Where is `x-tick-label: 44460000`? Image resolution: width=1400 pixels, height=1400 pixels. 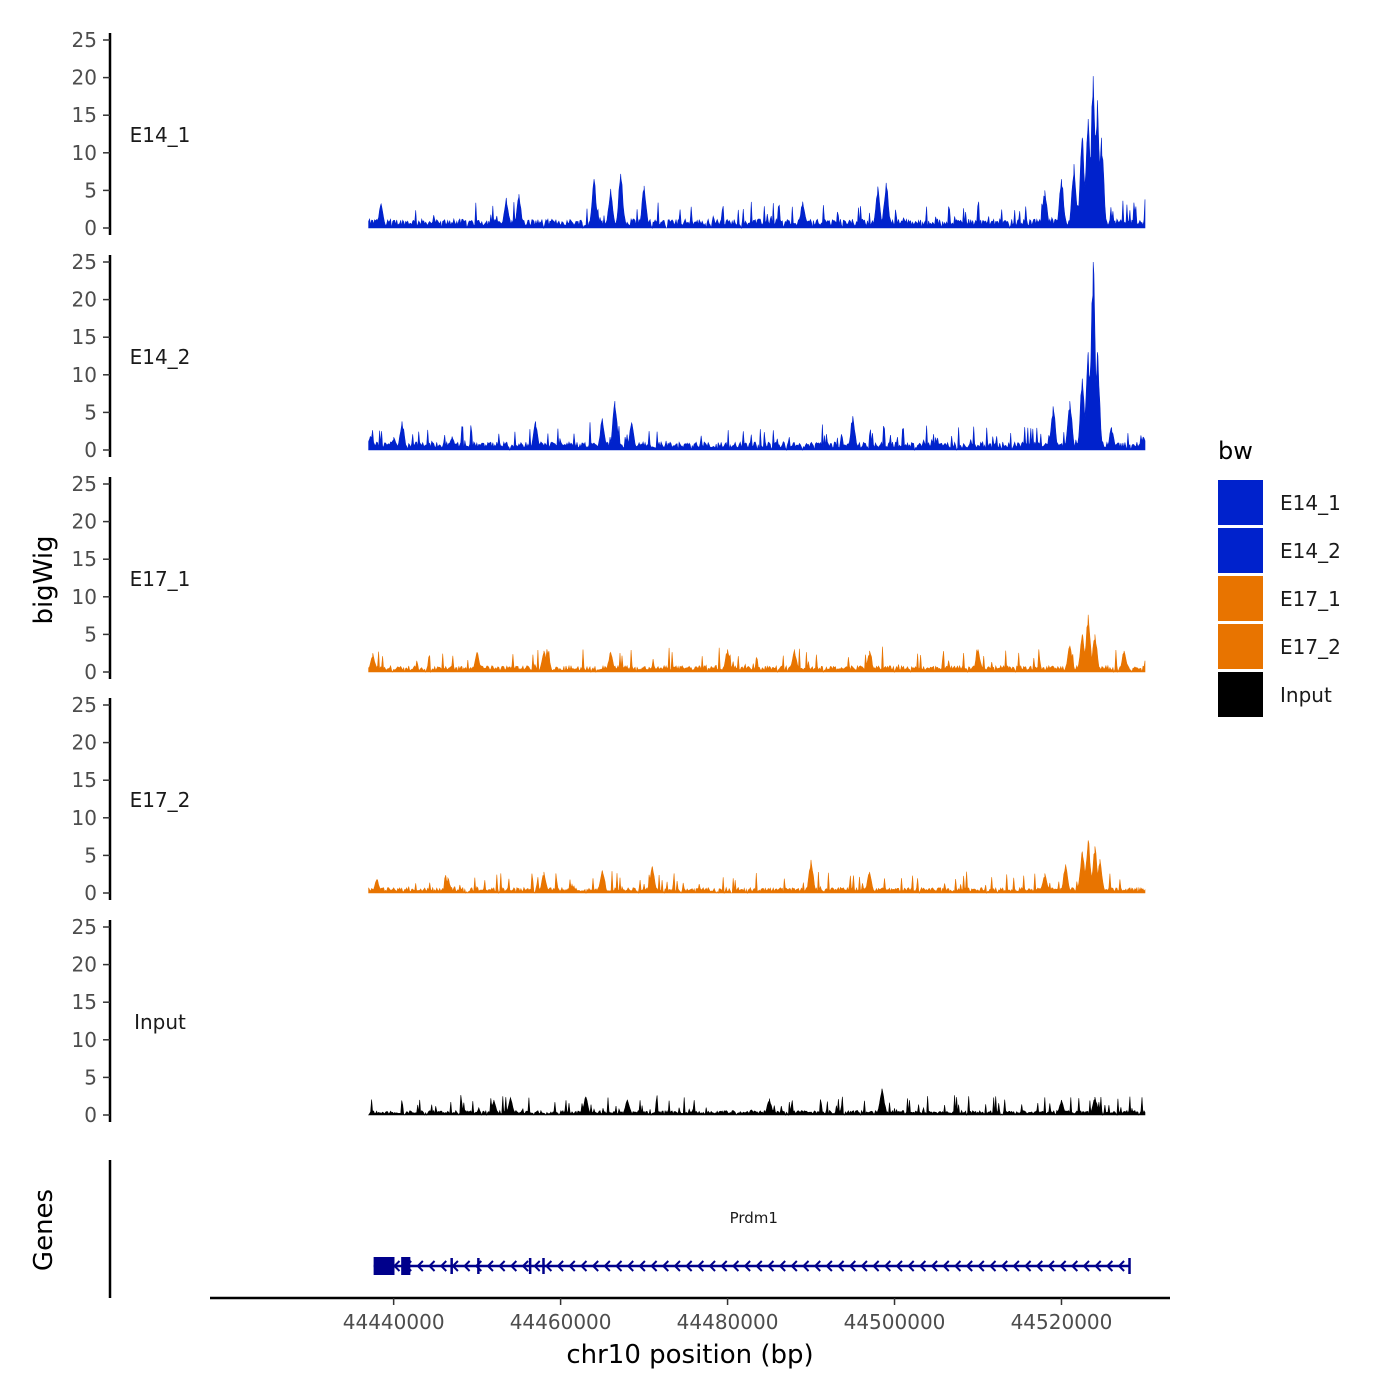
x-tick-label: 44460000 is located at coordinates (561, 1322).